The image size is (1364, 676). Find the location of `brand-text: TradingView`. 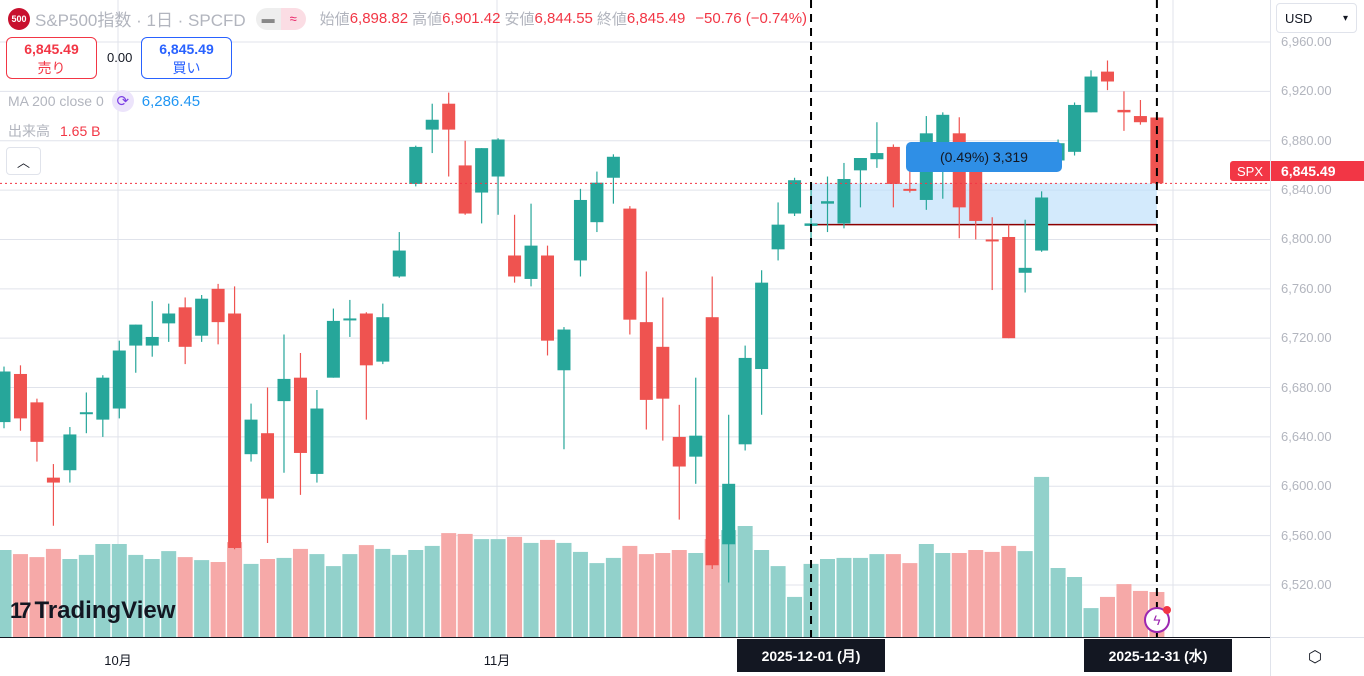

brand-text: TradingView is located at coordinates (105, 610).